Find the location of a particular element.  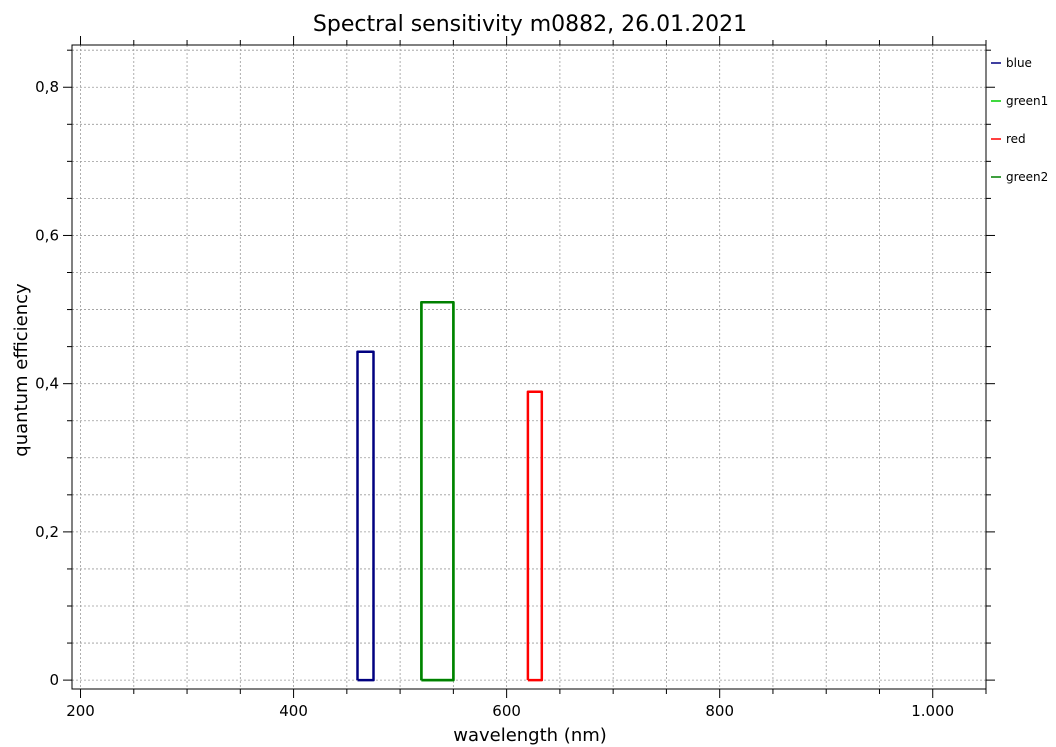

legend-label-red: red is located at coordinates (1016, 139).